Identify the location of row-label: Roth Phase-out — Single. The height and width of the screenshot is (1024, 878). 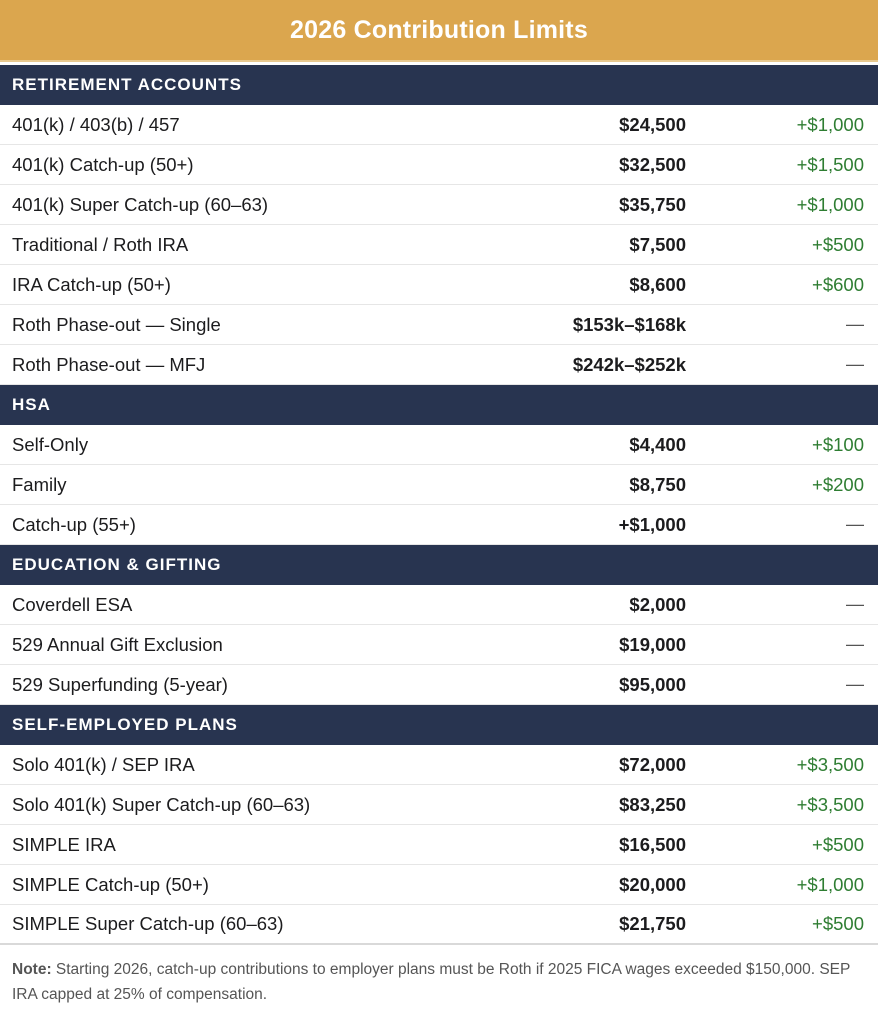
(116, 324).